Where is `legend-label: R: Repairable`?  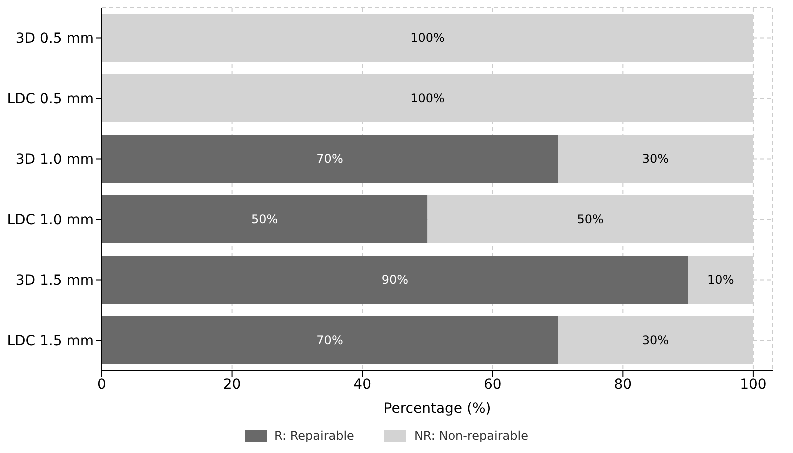 legend-label: R: Repairable is located at coordinates (314, 436).